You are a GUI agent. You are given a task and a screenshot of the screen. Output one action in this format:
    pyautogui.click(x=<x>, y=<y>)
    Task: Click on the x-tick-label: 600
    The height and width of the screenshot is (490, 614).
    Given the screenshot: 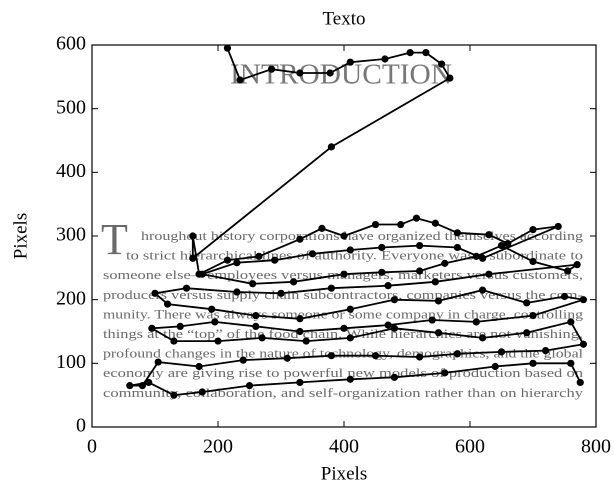 What is the action you would take?
    pyautogui.click(x=470, y=447)
    